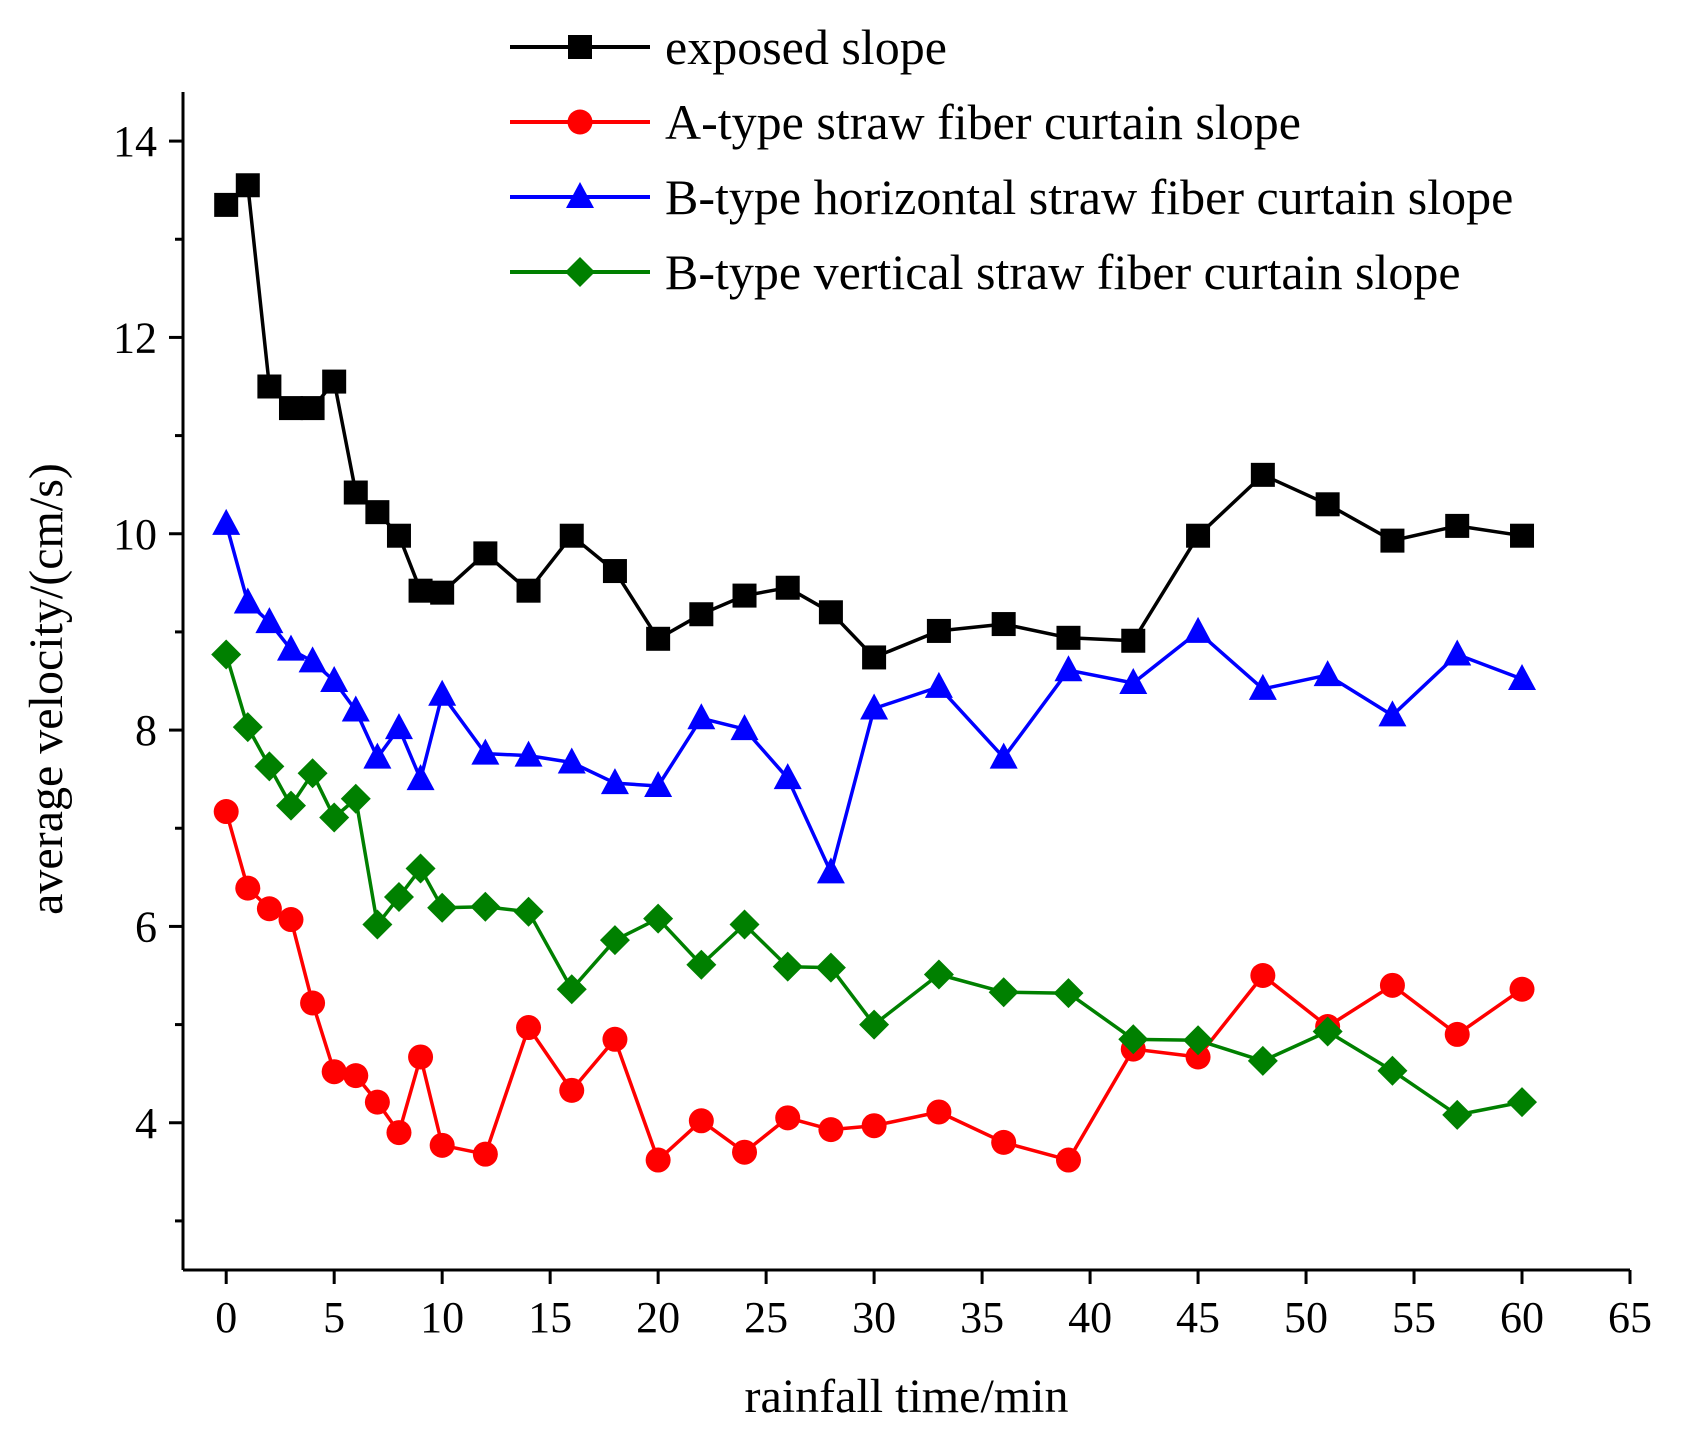 This screenshot has width=1707, height=1444. I want to click on x-tick-label-25: 25, so click(766, 1317).